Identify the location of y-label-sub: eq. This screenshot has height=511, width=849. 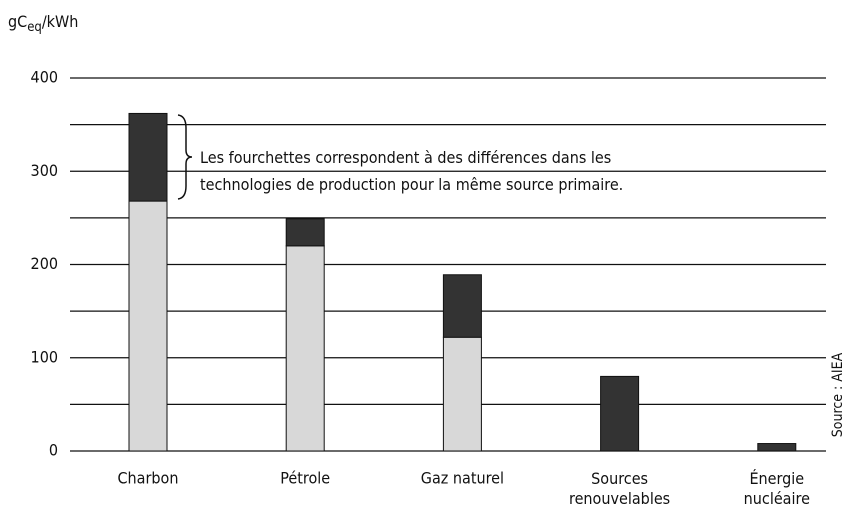
(34, 27).